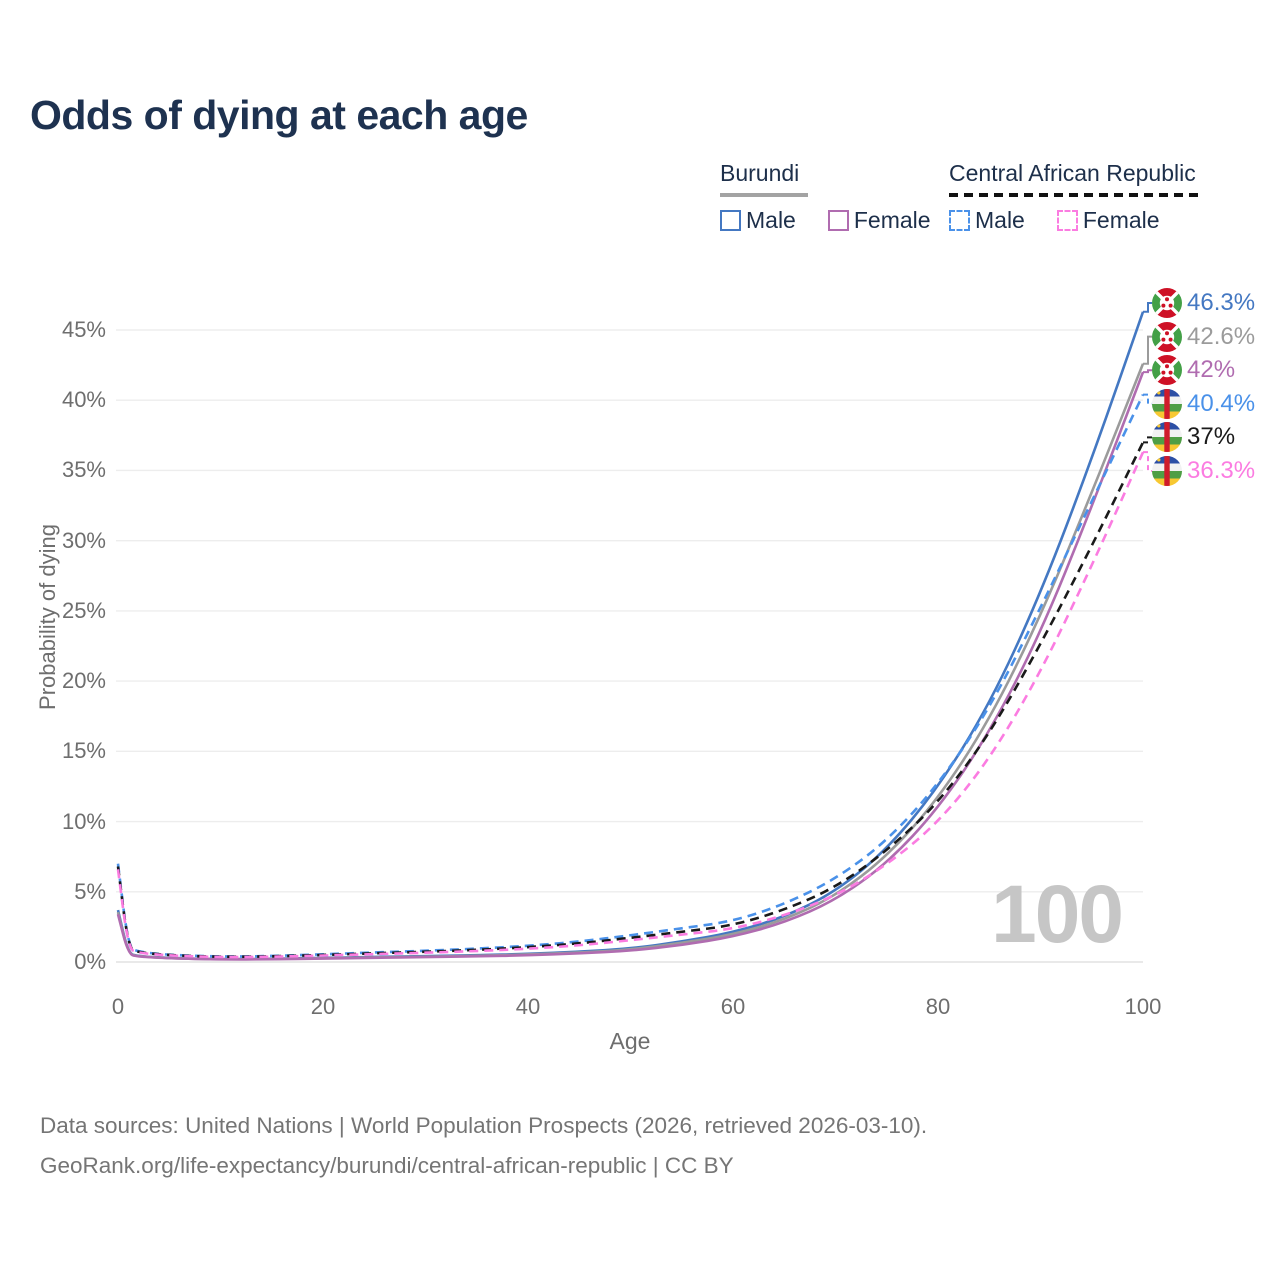  I want to click on legend-item-car-male: Male, so click(987, 220).